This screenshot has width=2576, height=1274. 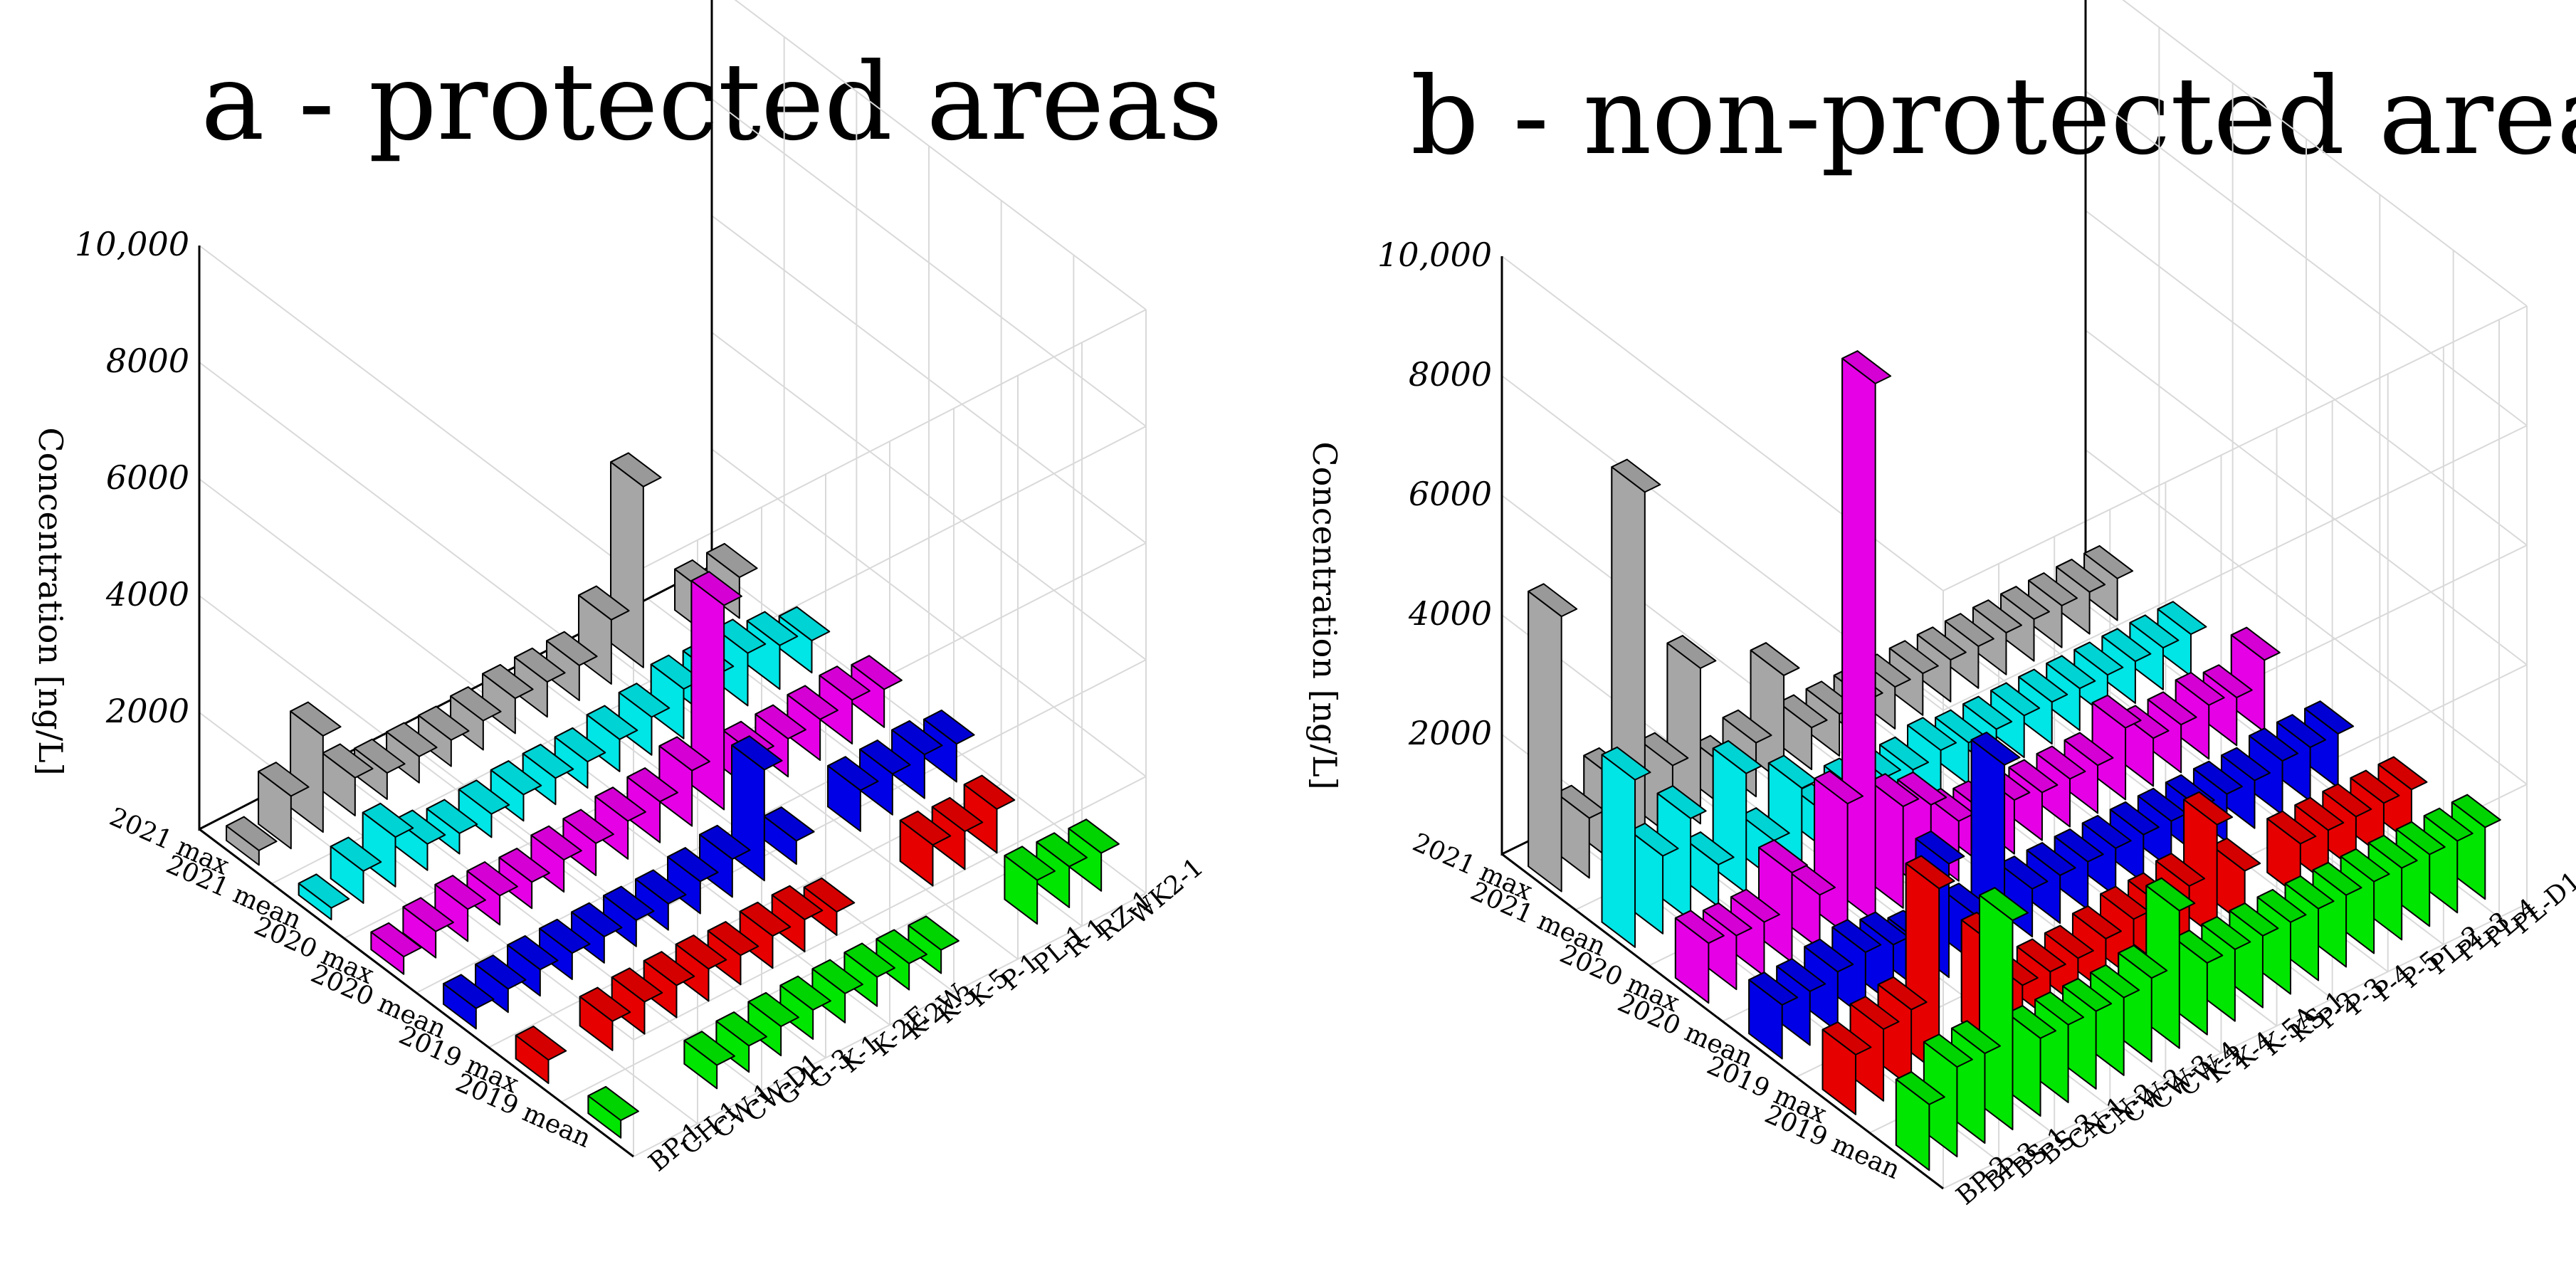 What do you see at coordinates (1994, 117) in the screenshot?
I see `panel-b-title: b - non-protected areas` at bounding box center [1994, 117].